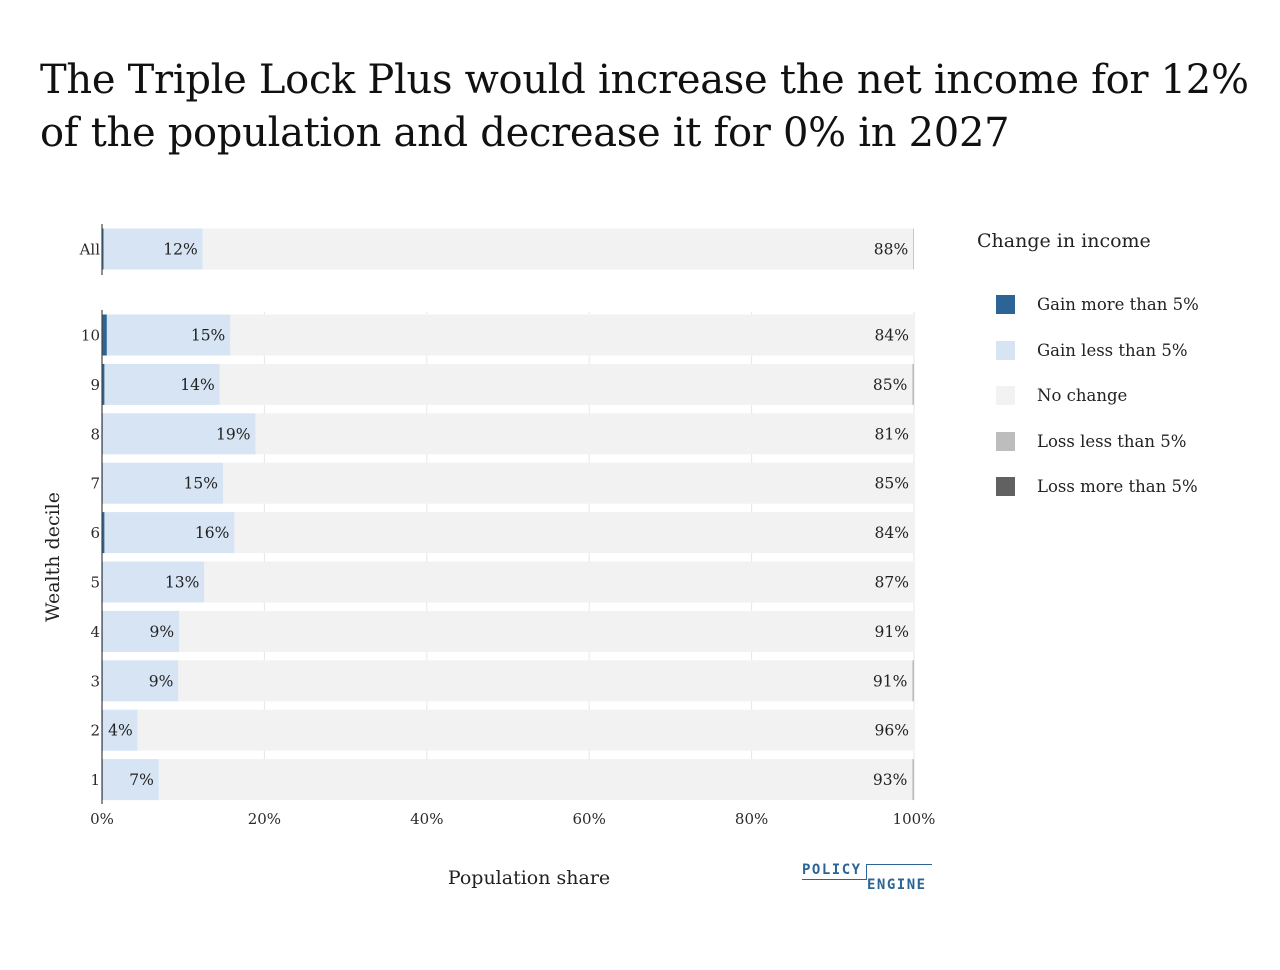  What do you see at coordinates (1082, 396) in the screenshot?
I see `legend-label: No change` at bounding box center [1082, 396].